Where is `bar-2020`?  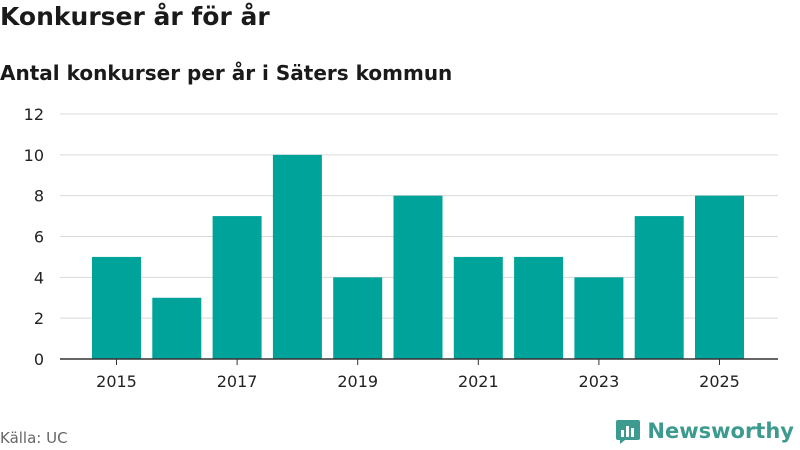 bar-2020 is located at coordinates (418, 277).